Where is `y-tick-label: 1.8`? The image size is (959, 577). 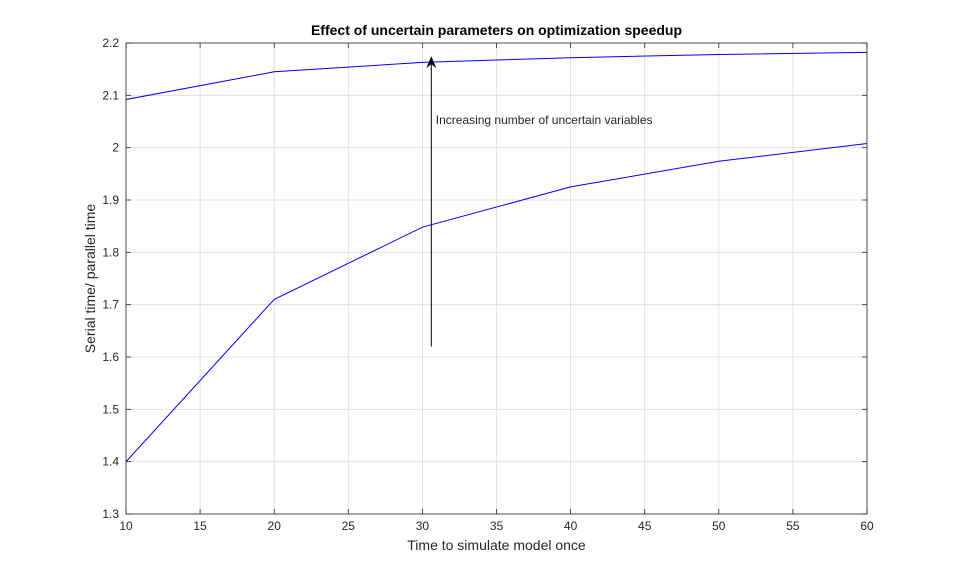 y-tick-label: 1.8 is located at coordinates (110, 252).